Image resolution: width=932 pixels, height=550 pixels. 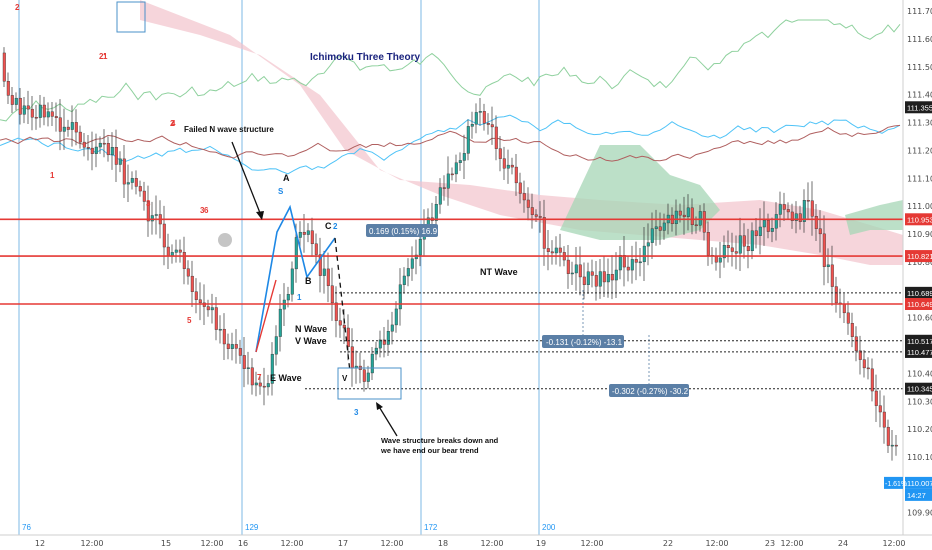 What do you see at coordinates (379, 406) in the screenshot?
I see `arrow-breakdown-head` at bounding box center [379, 406].